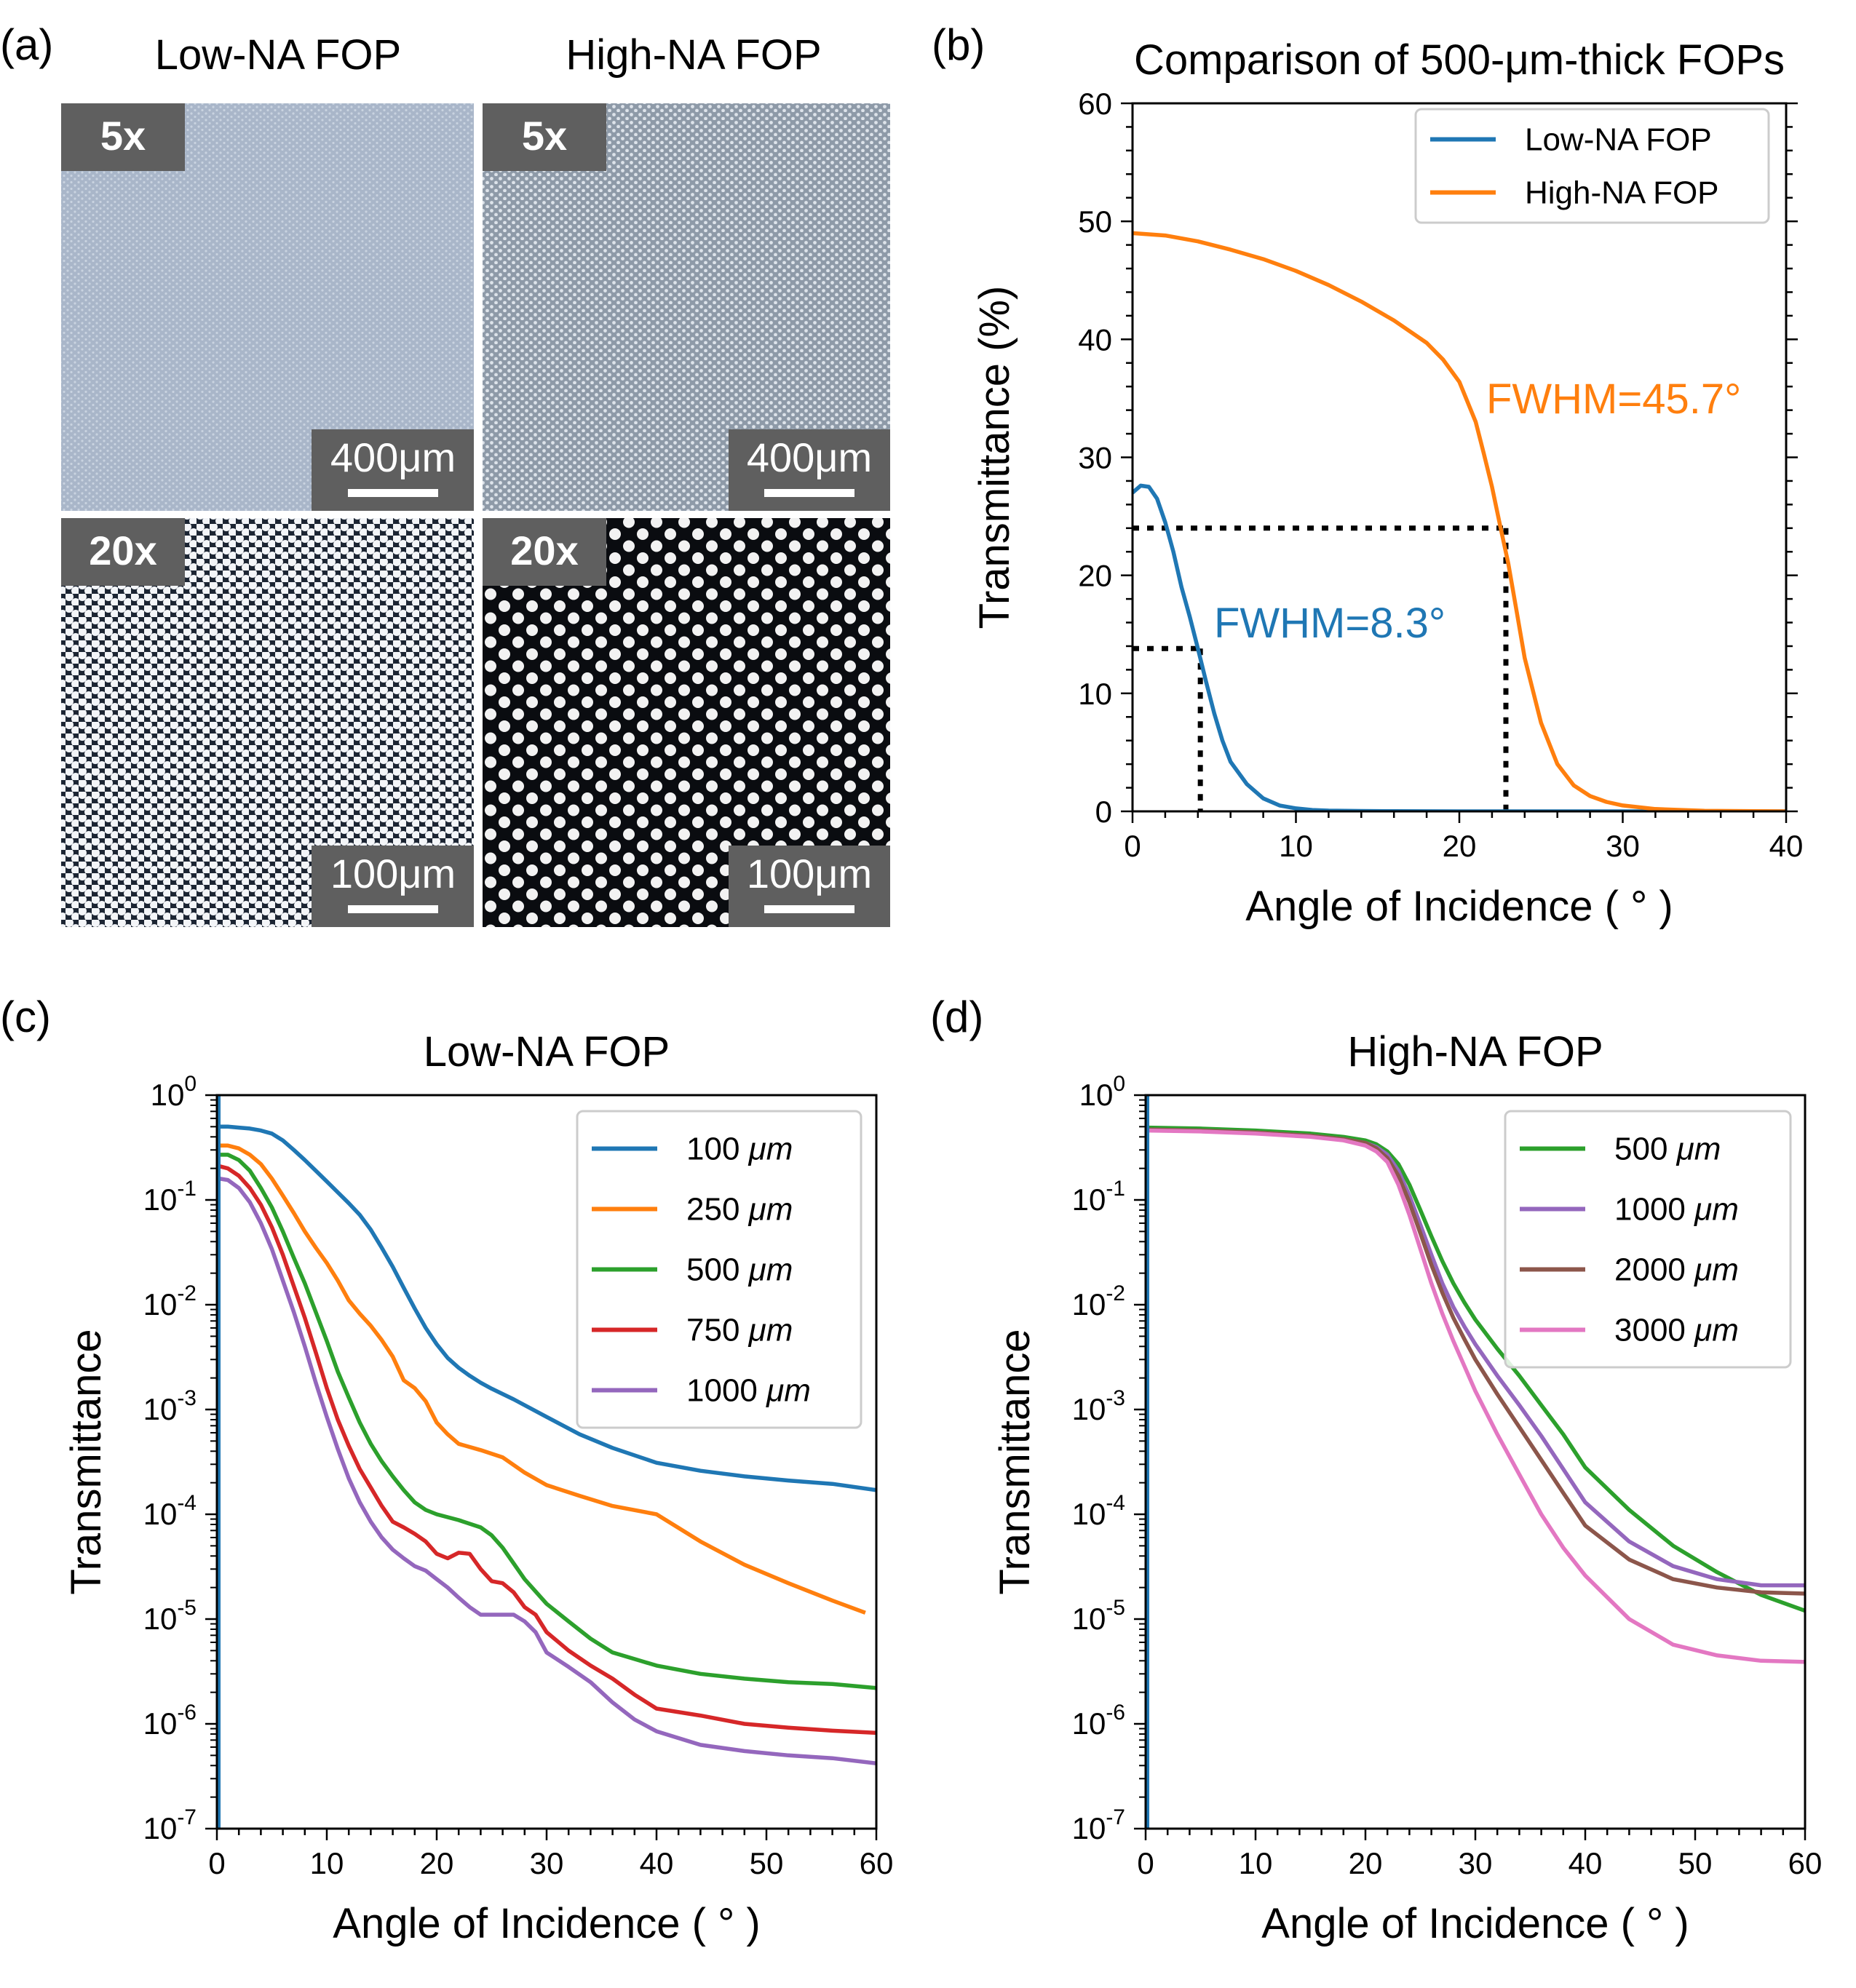 The image size is (1856, 1988). I want to click on legend-label: 750 μm, so click(739, 1330).